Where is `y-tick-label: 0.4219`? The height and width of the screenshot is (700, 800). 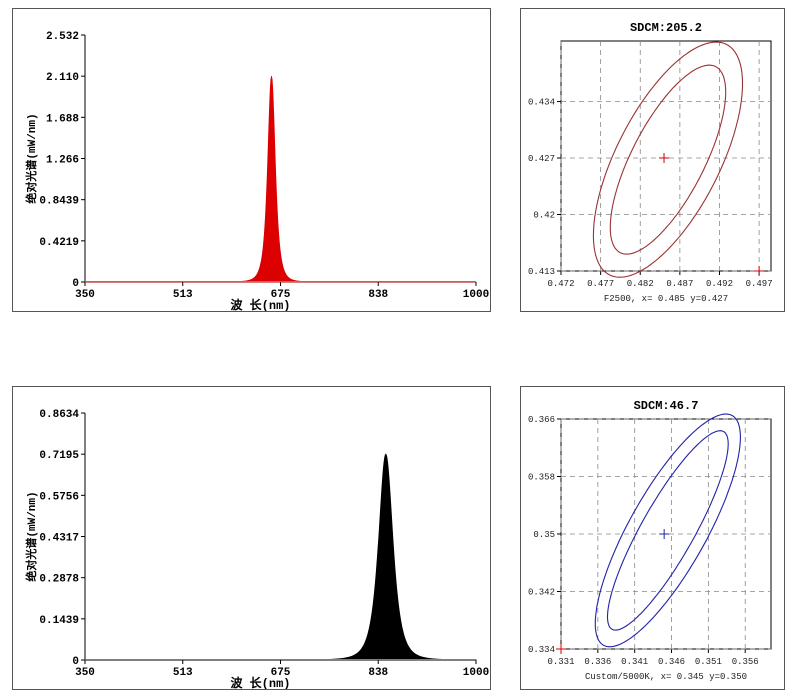
y-tick-label: 0.4219 is located at coordinates (59, 243).